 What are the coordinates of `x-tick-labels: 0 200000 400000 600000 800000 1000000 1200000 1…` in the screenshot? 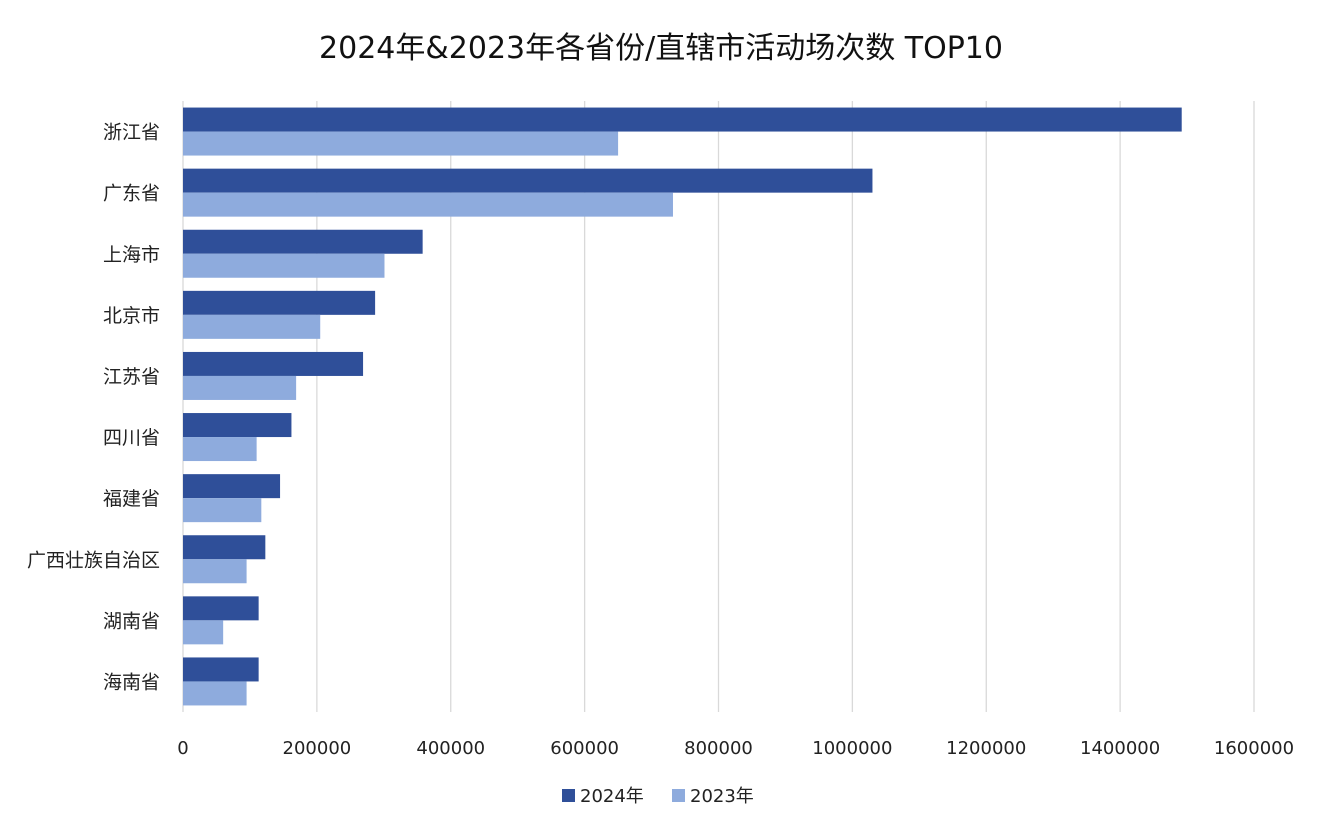 It's located at (735, 748).